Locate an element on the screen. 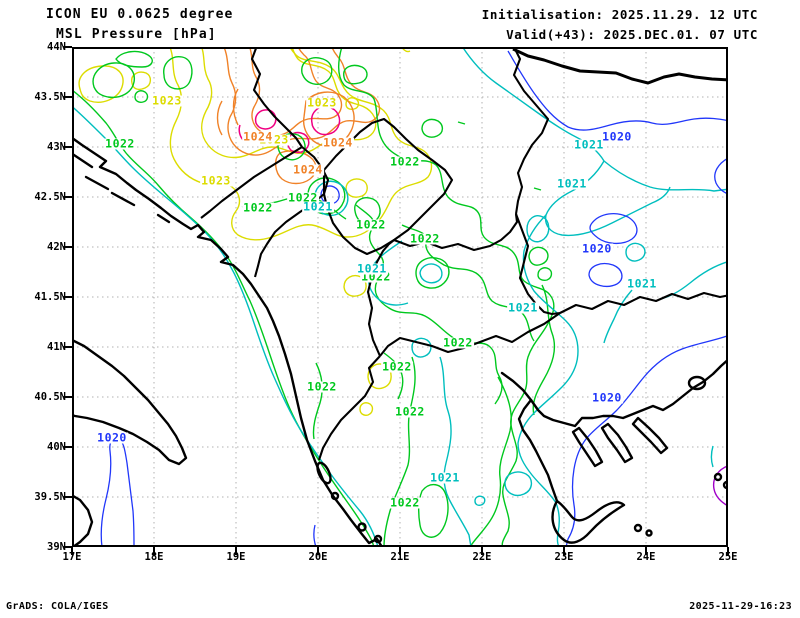  lon-tick-label: 20E is located at coordinates (318, 557).